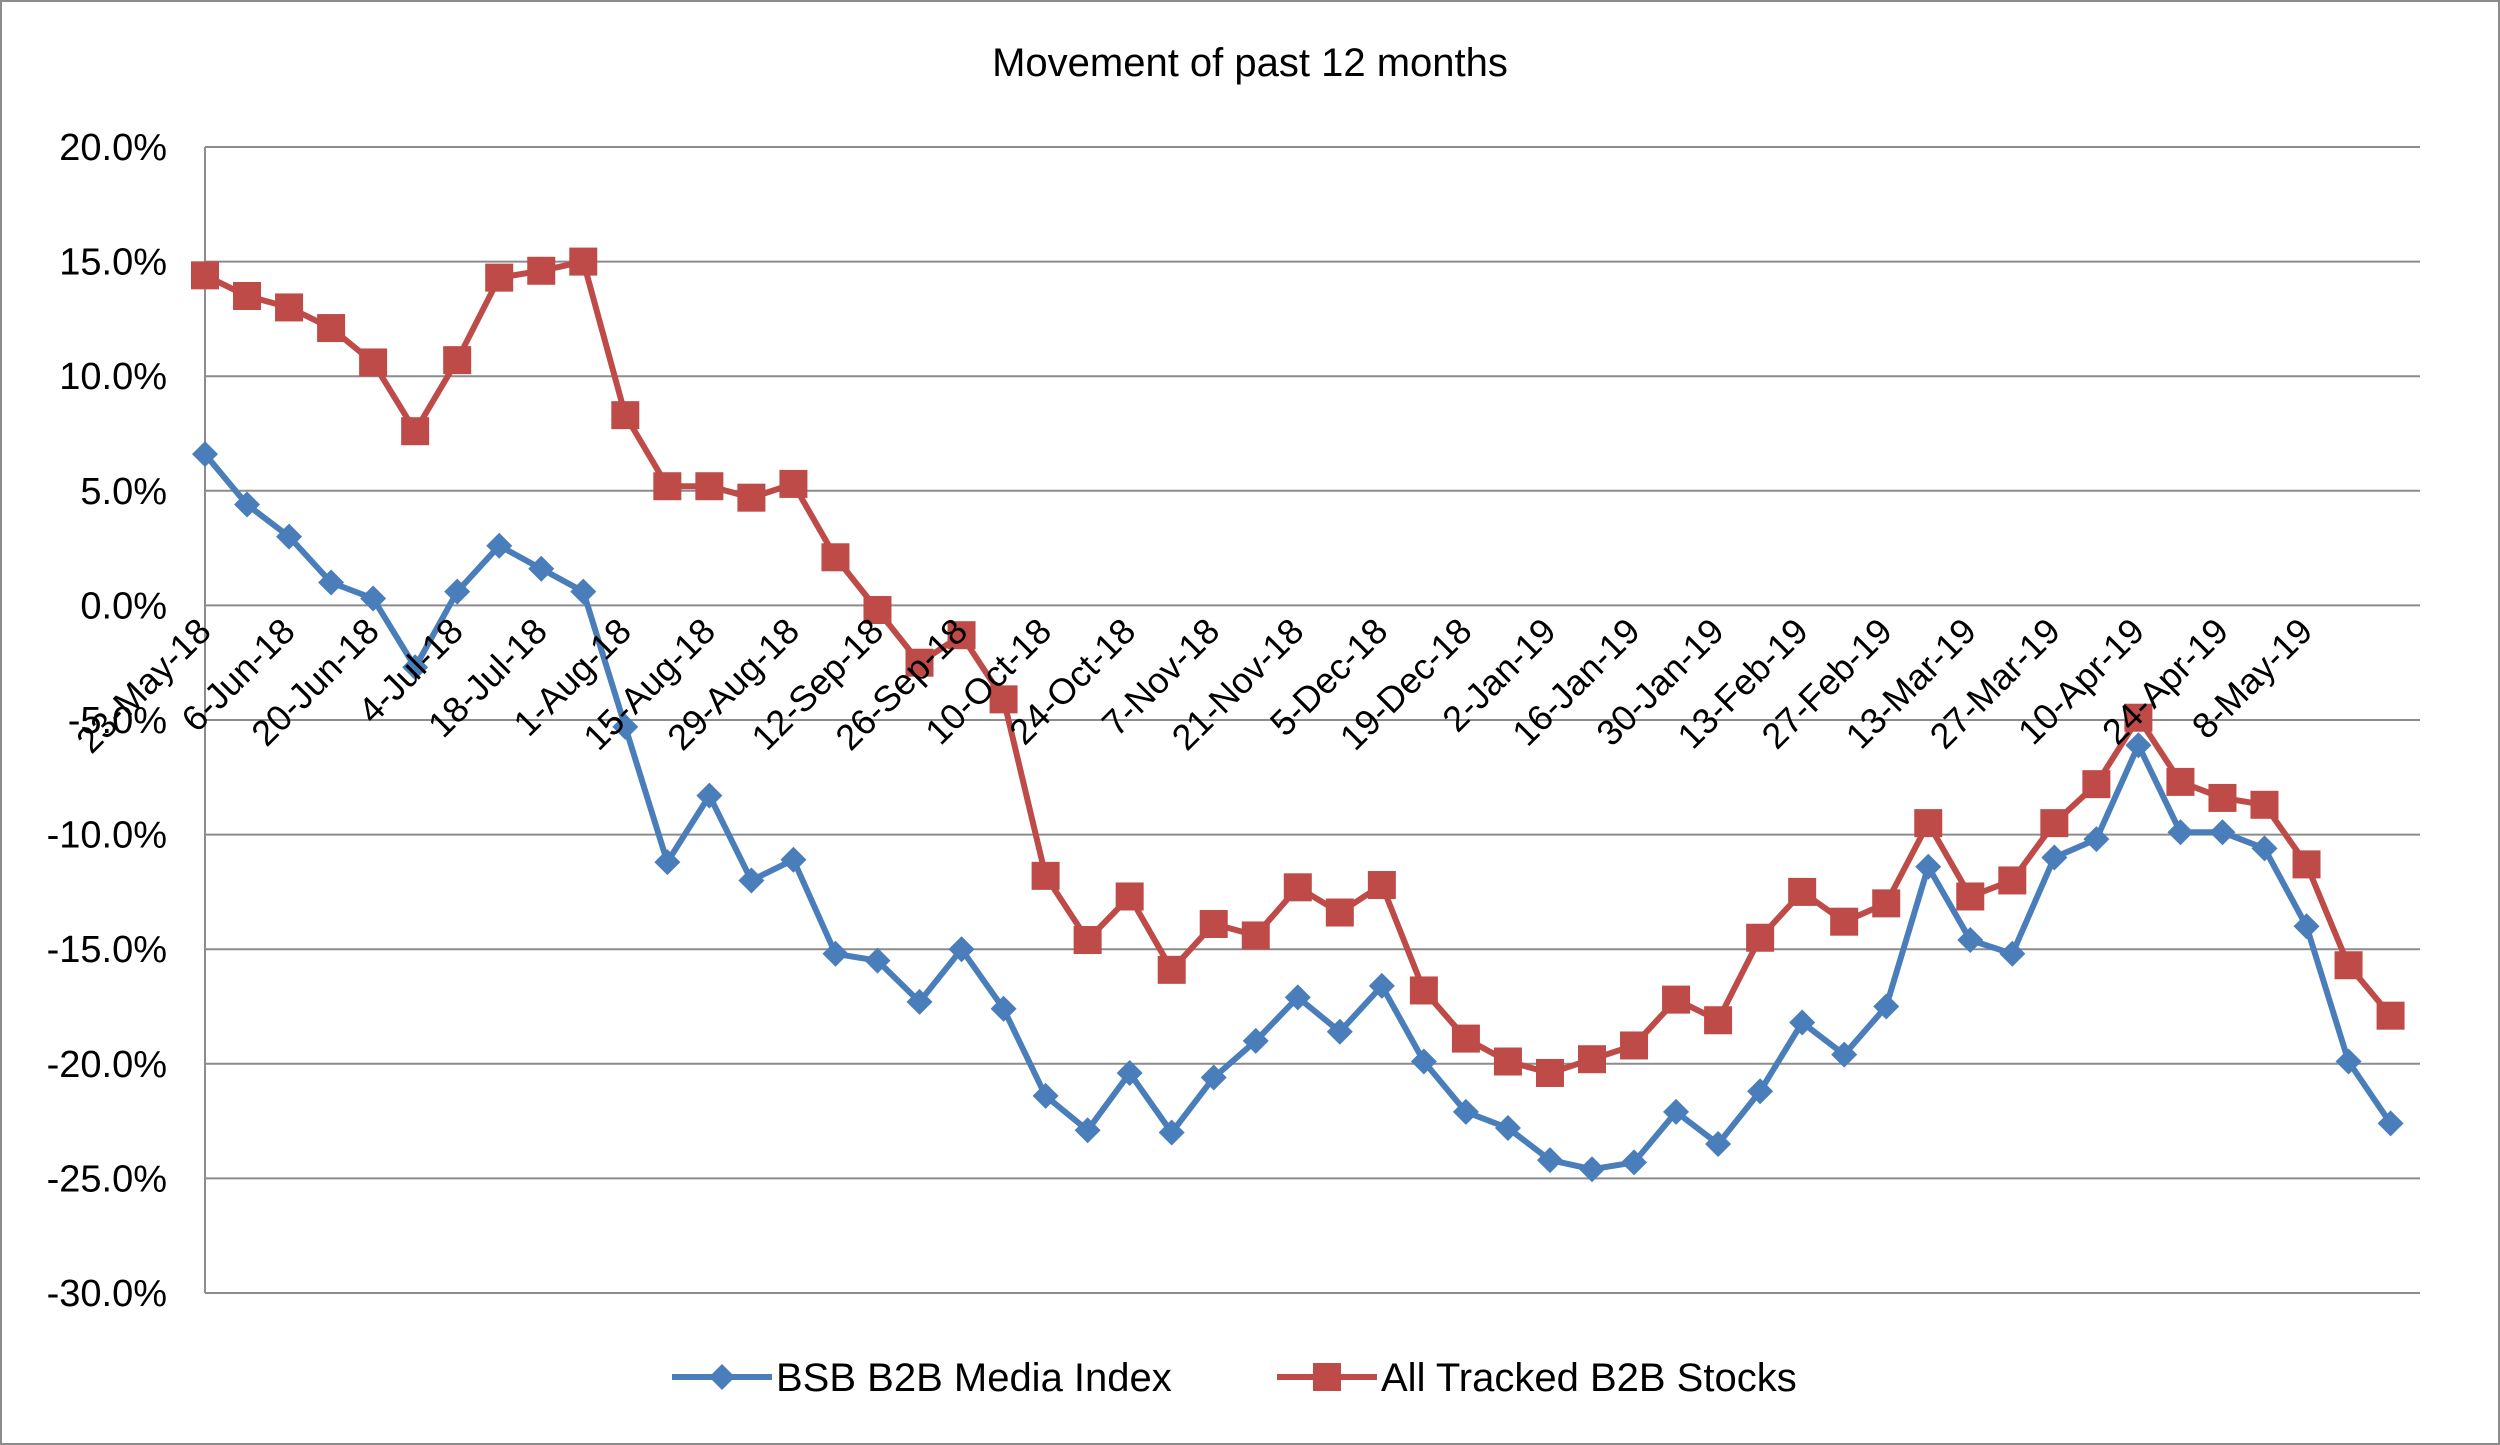 The image size is (2500, 1445). I want to click on y-tick-label: -25.0%, so click(107, 1179).